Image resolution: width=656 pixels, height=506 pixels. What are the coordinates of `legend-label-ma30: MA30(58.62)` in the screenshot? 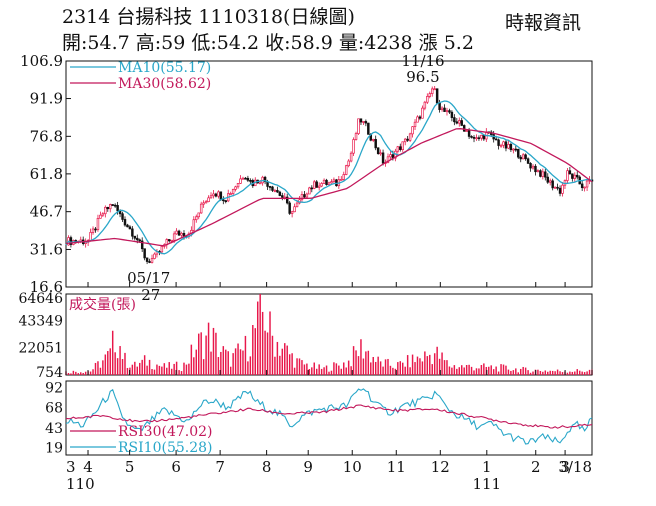 It's located at (164, 84).